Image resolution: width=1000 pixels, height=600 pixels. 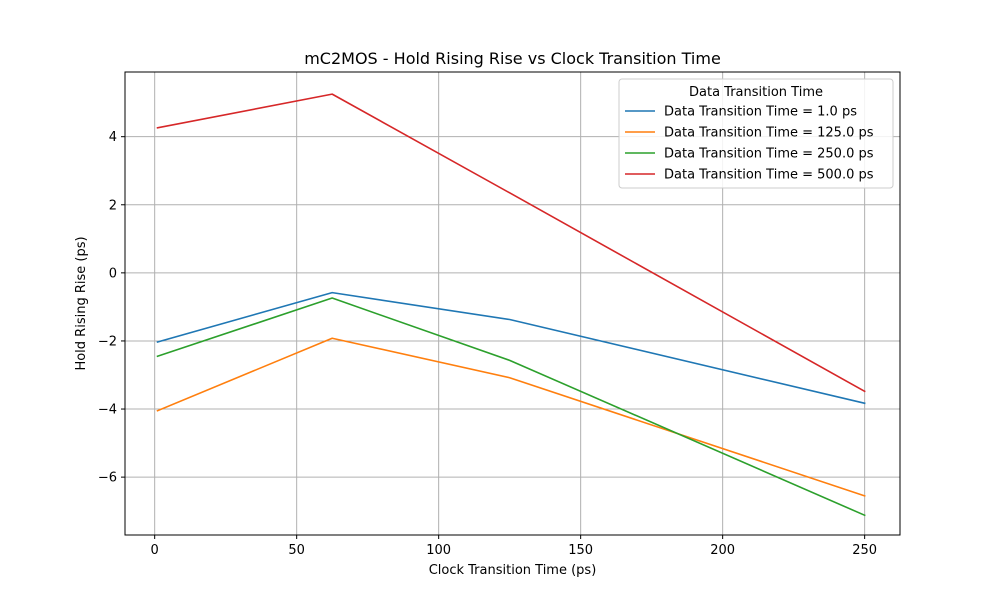 What do you see at coordinates (113, 205) in the screenshot?
I see `y-tick-label: 2` at bounding box center [113, 205].